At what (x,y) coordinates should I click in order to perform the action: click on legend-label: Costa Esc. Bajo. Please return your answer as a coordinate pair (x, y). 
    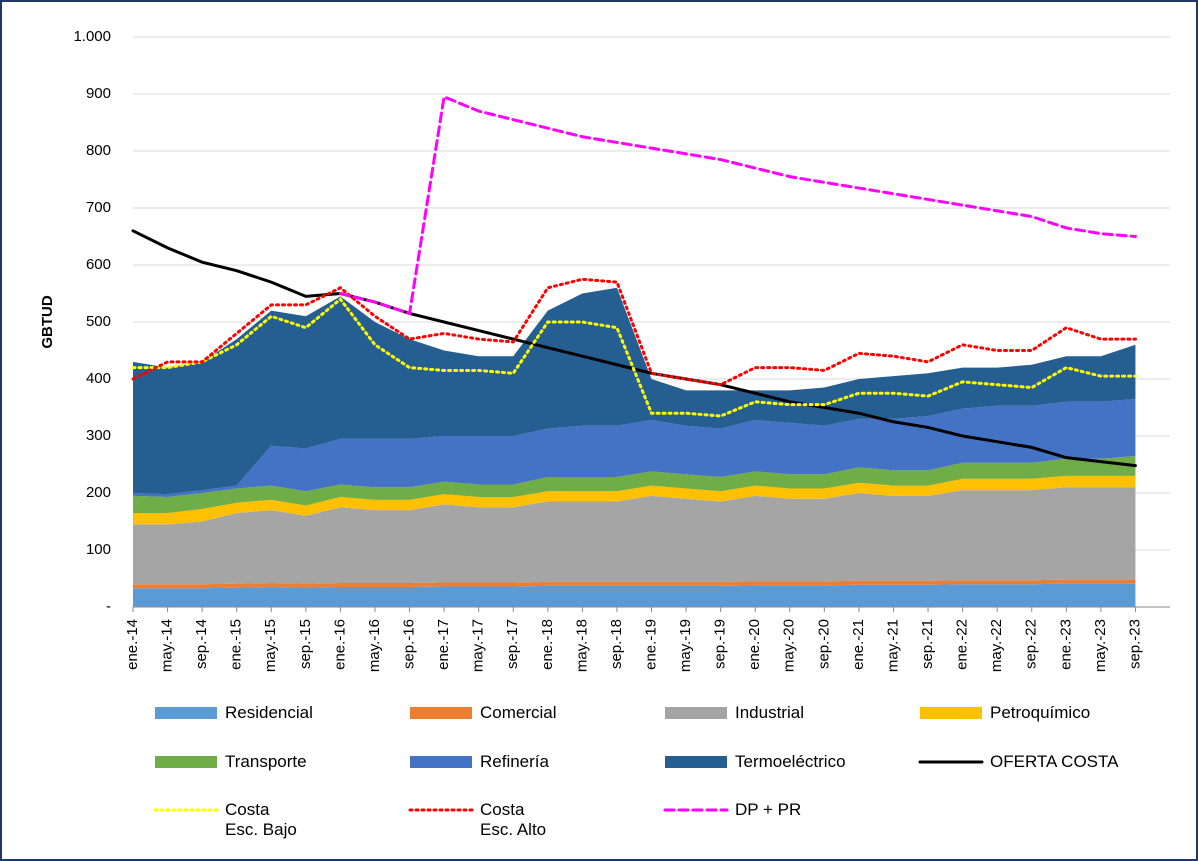
    Looking at the image, I should click on (261, 819).